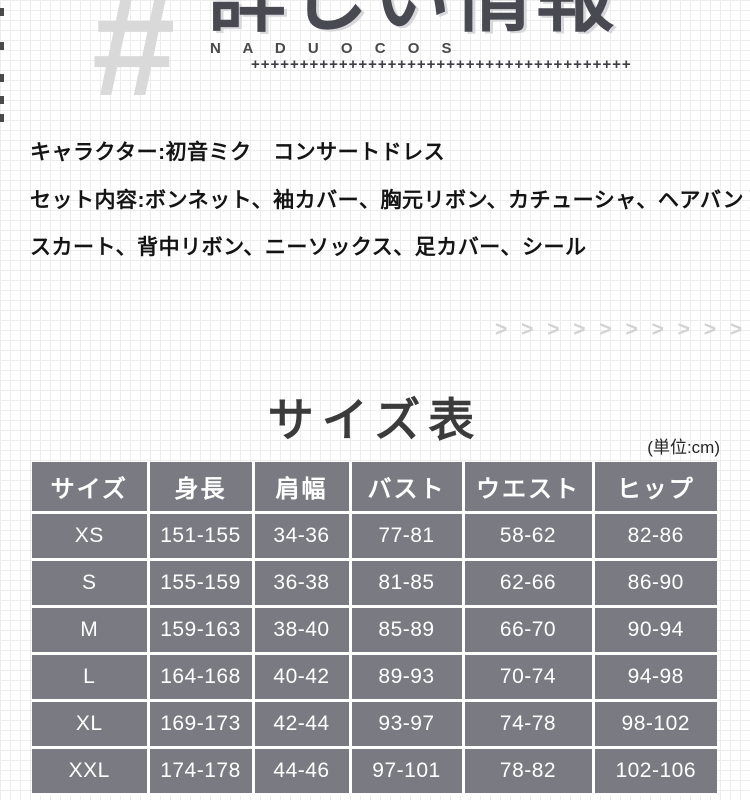 Image resolution: width=750 pixels, height=800 pixels. I want to click on cell-bust: 93-97, so click(407, 724).